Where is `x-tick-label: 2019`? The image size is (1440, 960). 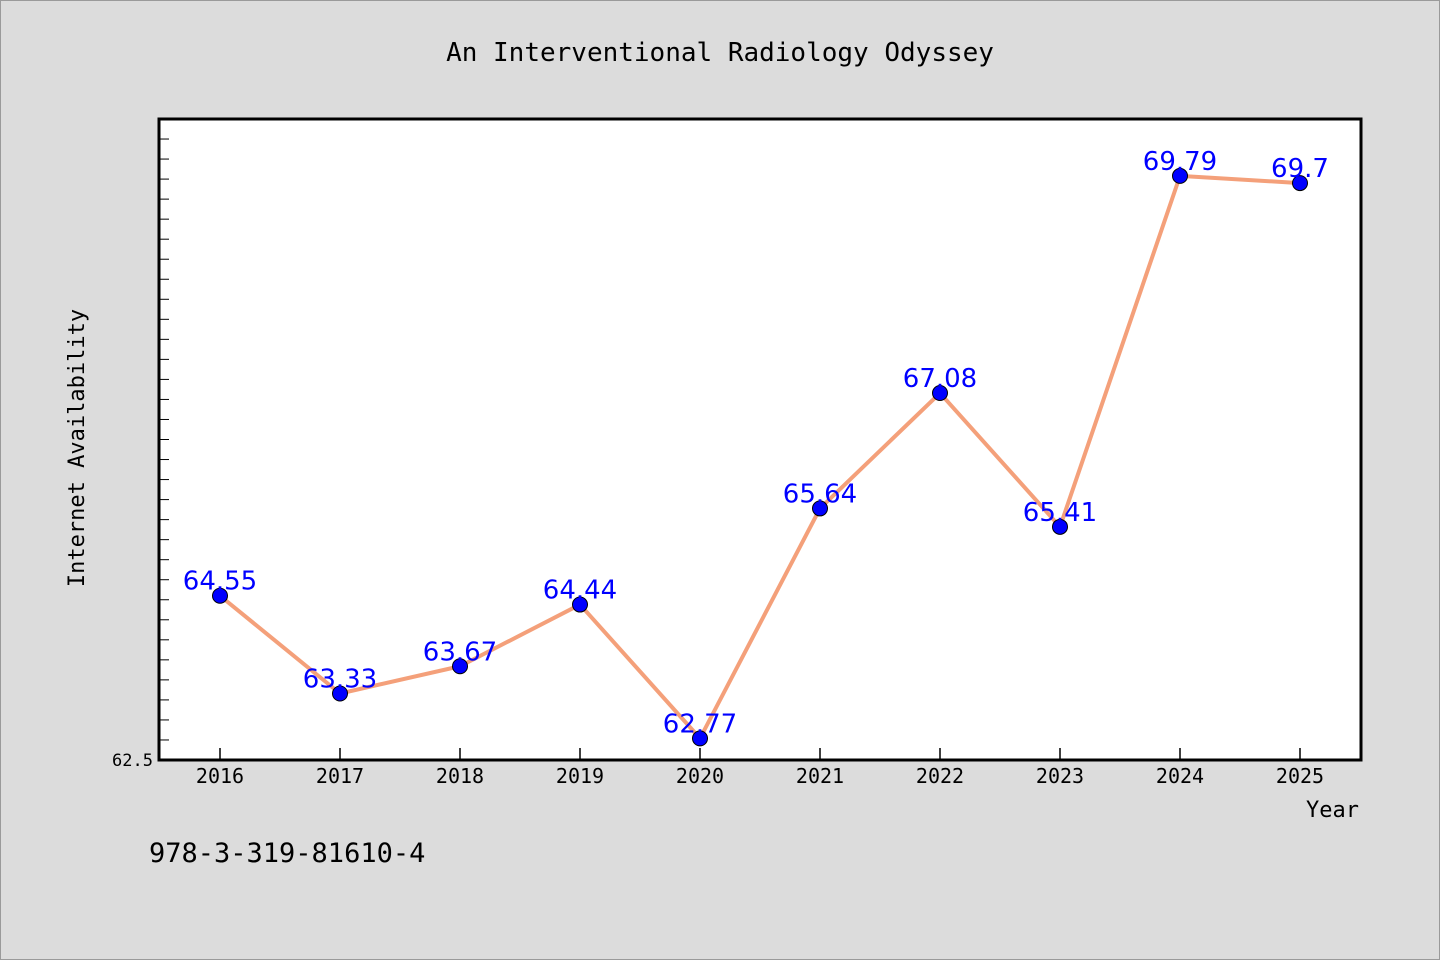 x-tick-label: 2019 is located at coordinates (580, 776).